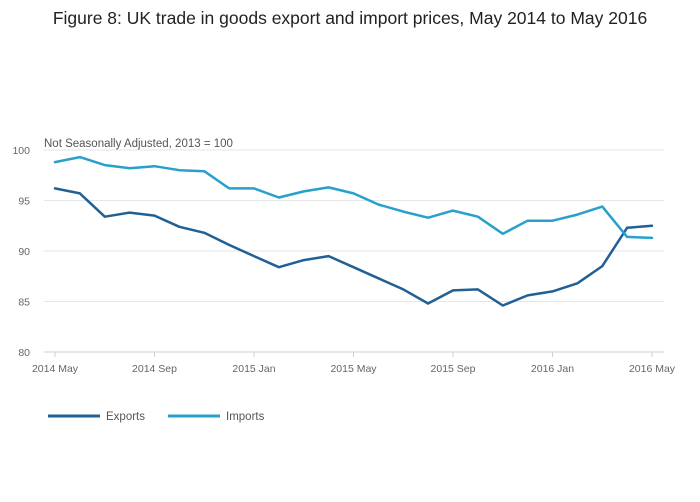  What do you see at coordinates (24, 353) in the screenshot?
I see `y-tick-label: 80` at bounding box center [24, 353].